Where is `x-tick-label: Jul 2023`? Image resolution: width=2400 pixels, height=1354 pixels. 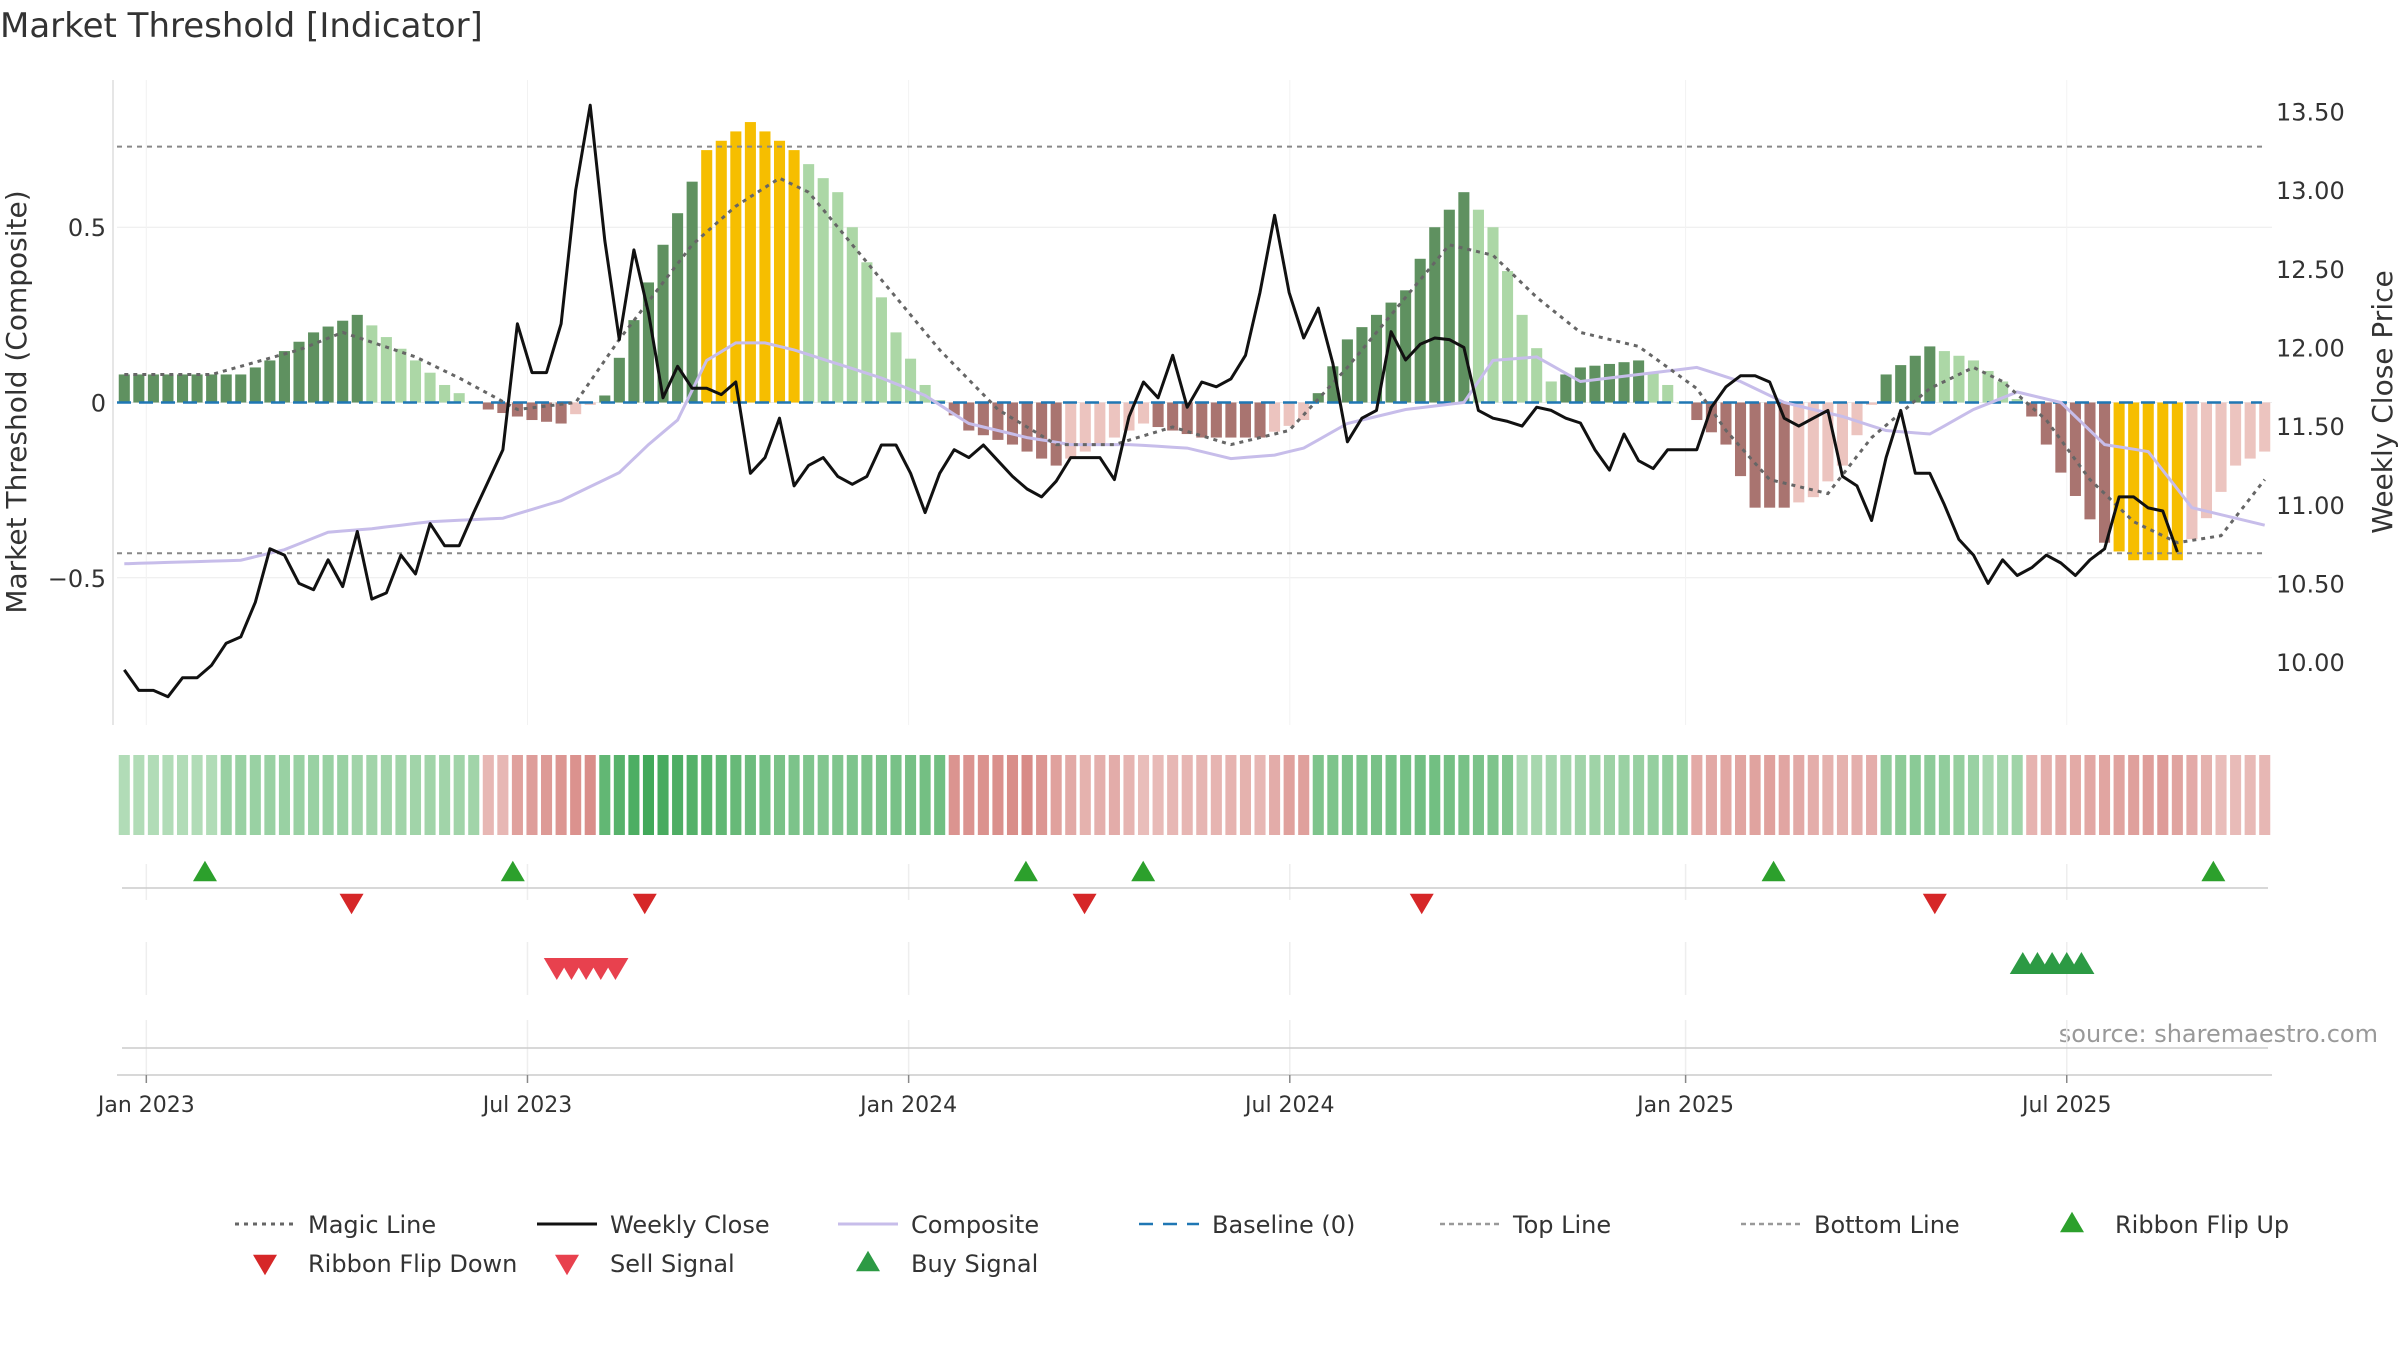 x-tick-label: Jul 2023 is located at coordinates (527, 1105).